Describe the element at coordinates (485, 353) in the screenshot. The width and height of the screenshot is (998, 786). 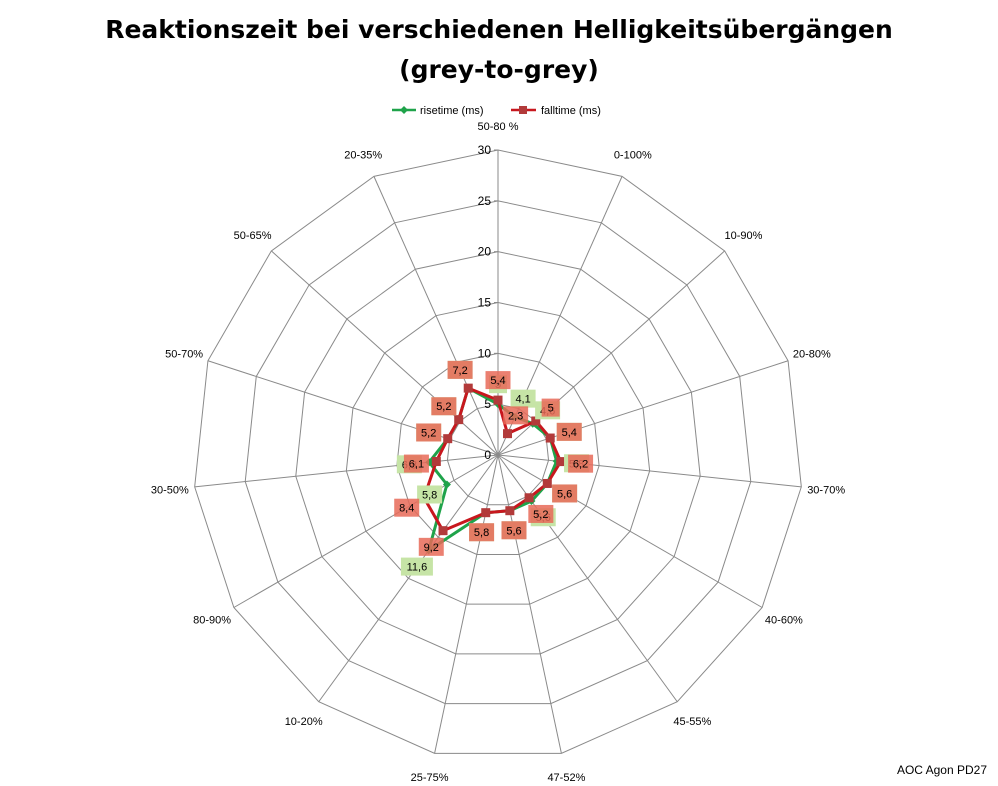
I see `radial-tick-label: 10` at that location.